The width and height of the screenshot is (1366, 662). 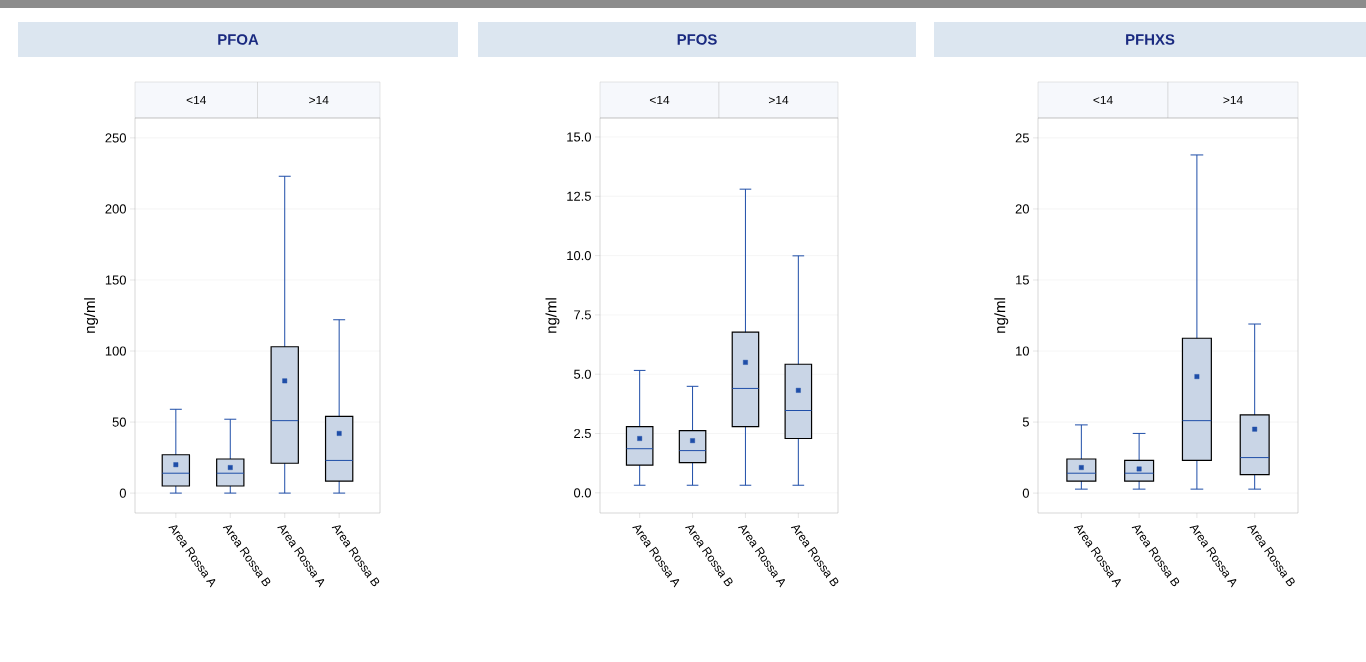 I want to click on y-tick-label: 2.5, so click(x=582, y=433).